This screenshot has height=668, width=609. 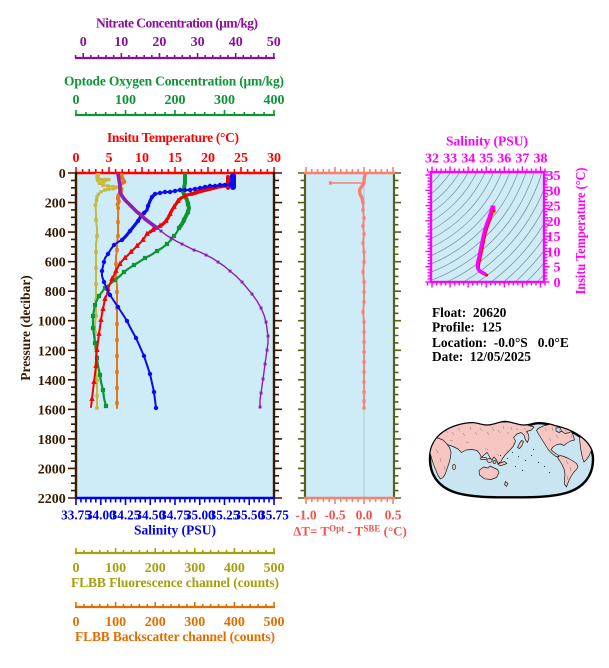 What do you see at coordinates (393, 515) in the screenshot?
I see `svg-text: 0.5` at bounding box center [393, 515].